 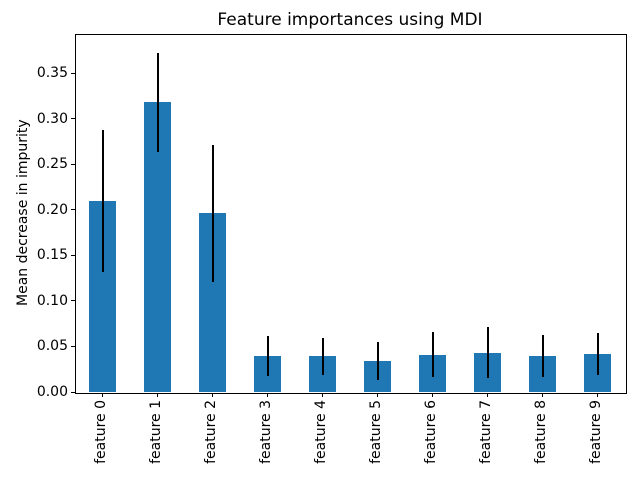 I want to click on x-tick-label: feature 4, so click(x=320, y=432).